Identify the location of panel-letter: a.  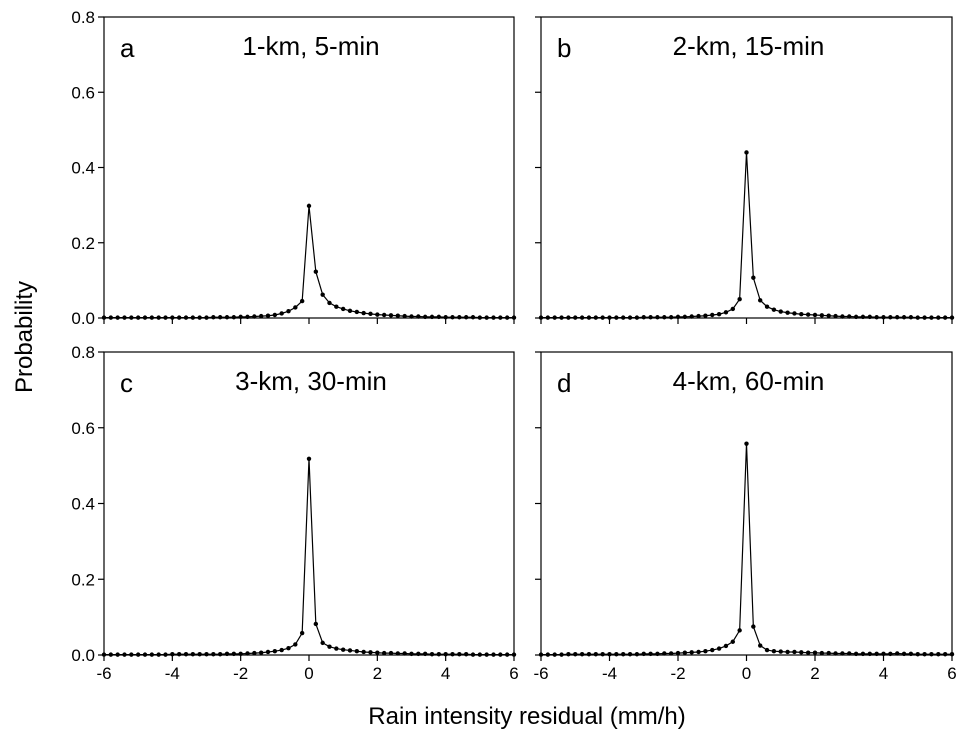
(127, 48).